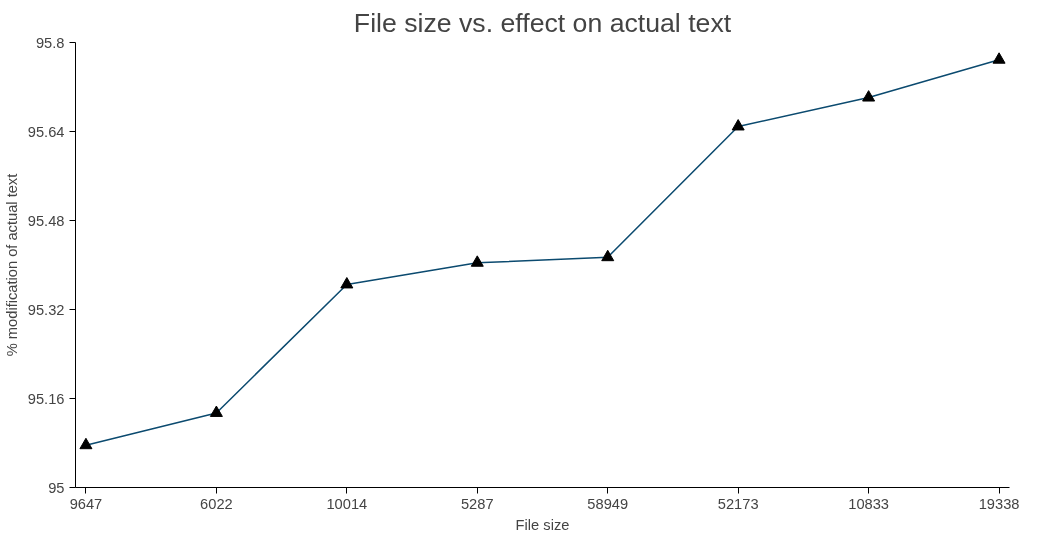  I want to click on x-tick-label: 52173, so click(738, 503).